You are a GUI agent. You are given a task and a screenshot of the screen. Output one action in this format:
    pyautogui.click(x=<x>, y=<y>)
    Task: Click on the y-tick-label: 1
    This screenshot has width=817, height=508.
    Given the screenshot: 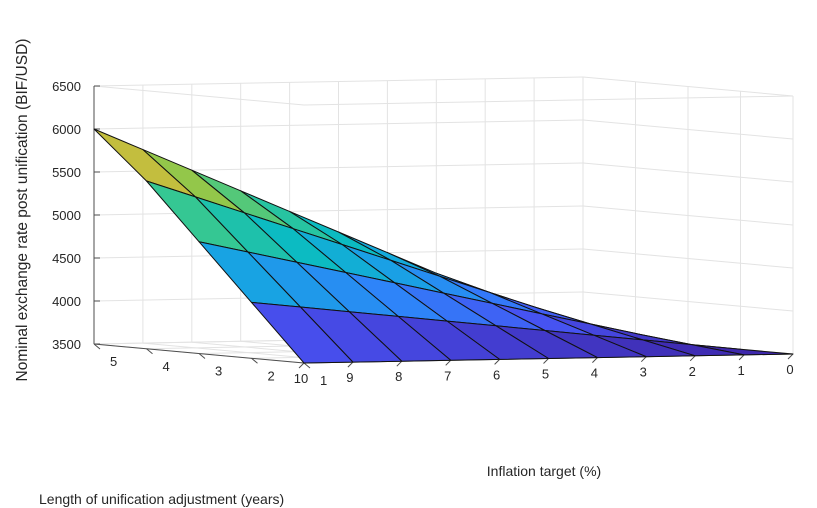 What is the action you would take?
    pyautogui.click(x=323, y=380)
    